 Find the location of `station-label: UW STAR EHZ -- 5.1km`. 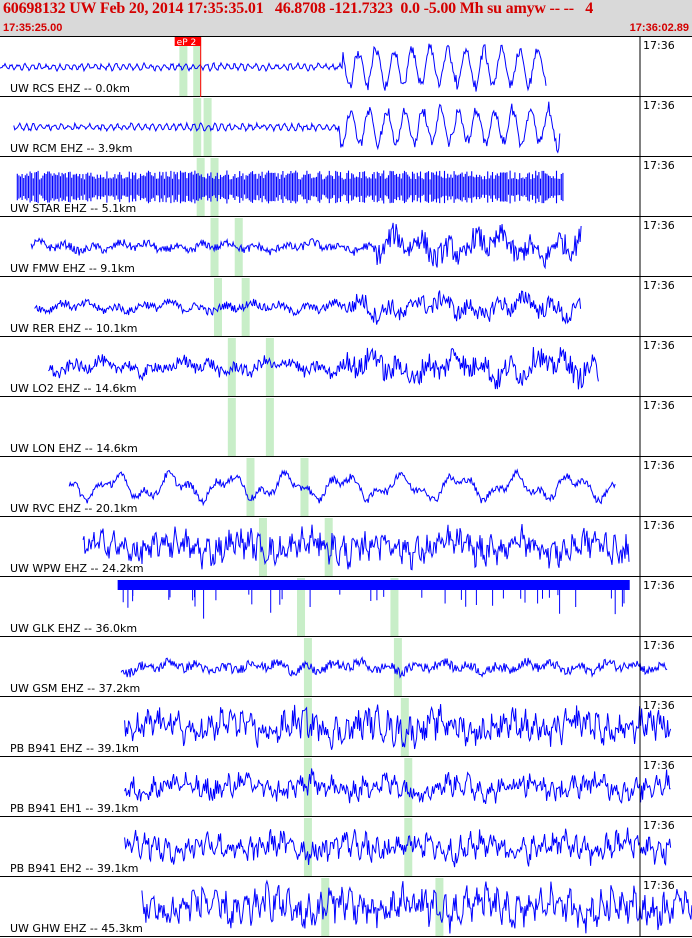

station-label: UW STAR EHZ -- 5.1km is located at coordinates (73, 208).